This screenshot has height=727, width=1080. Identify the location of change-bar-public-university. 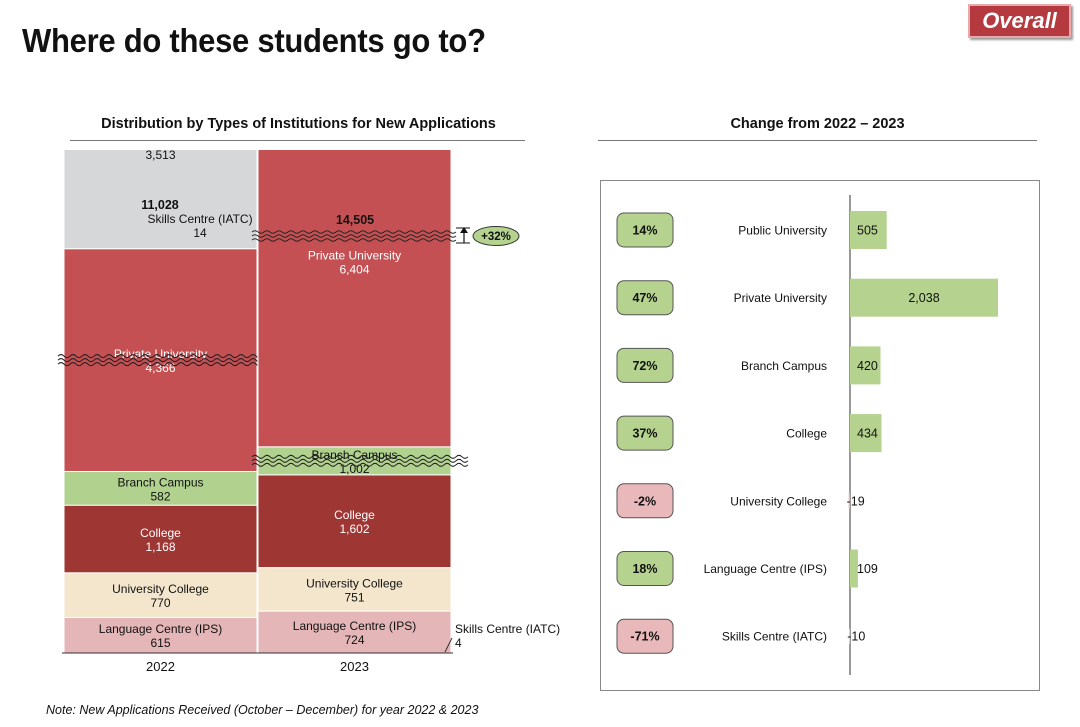
(868, 230).